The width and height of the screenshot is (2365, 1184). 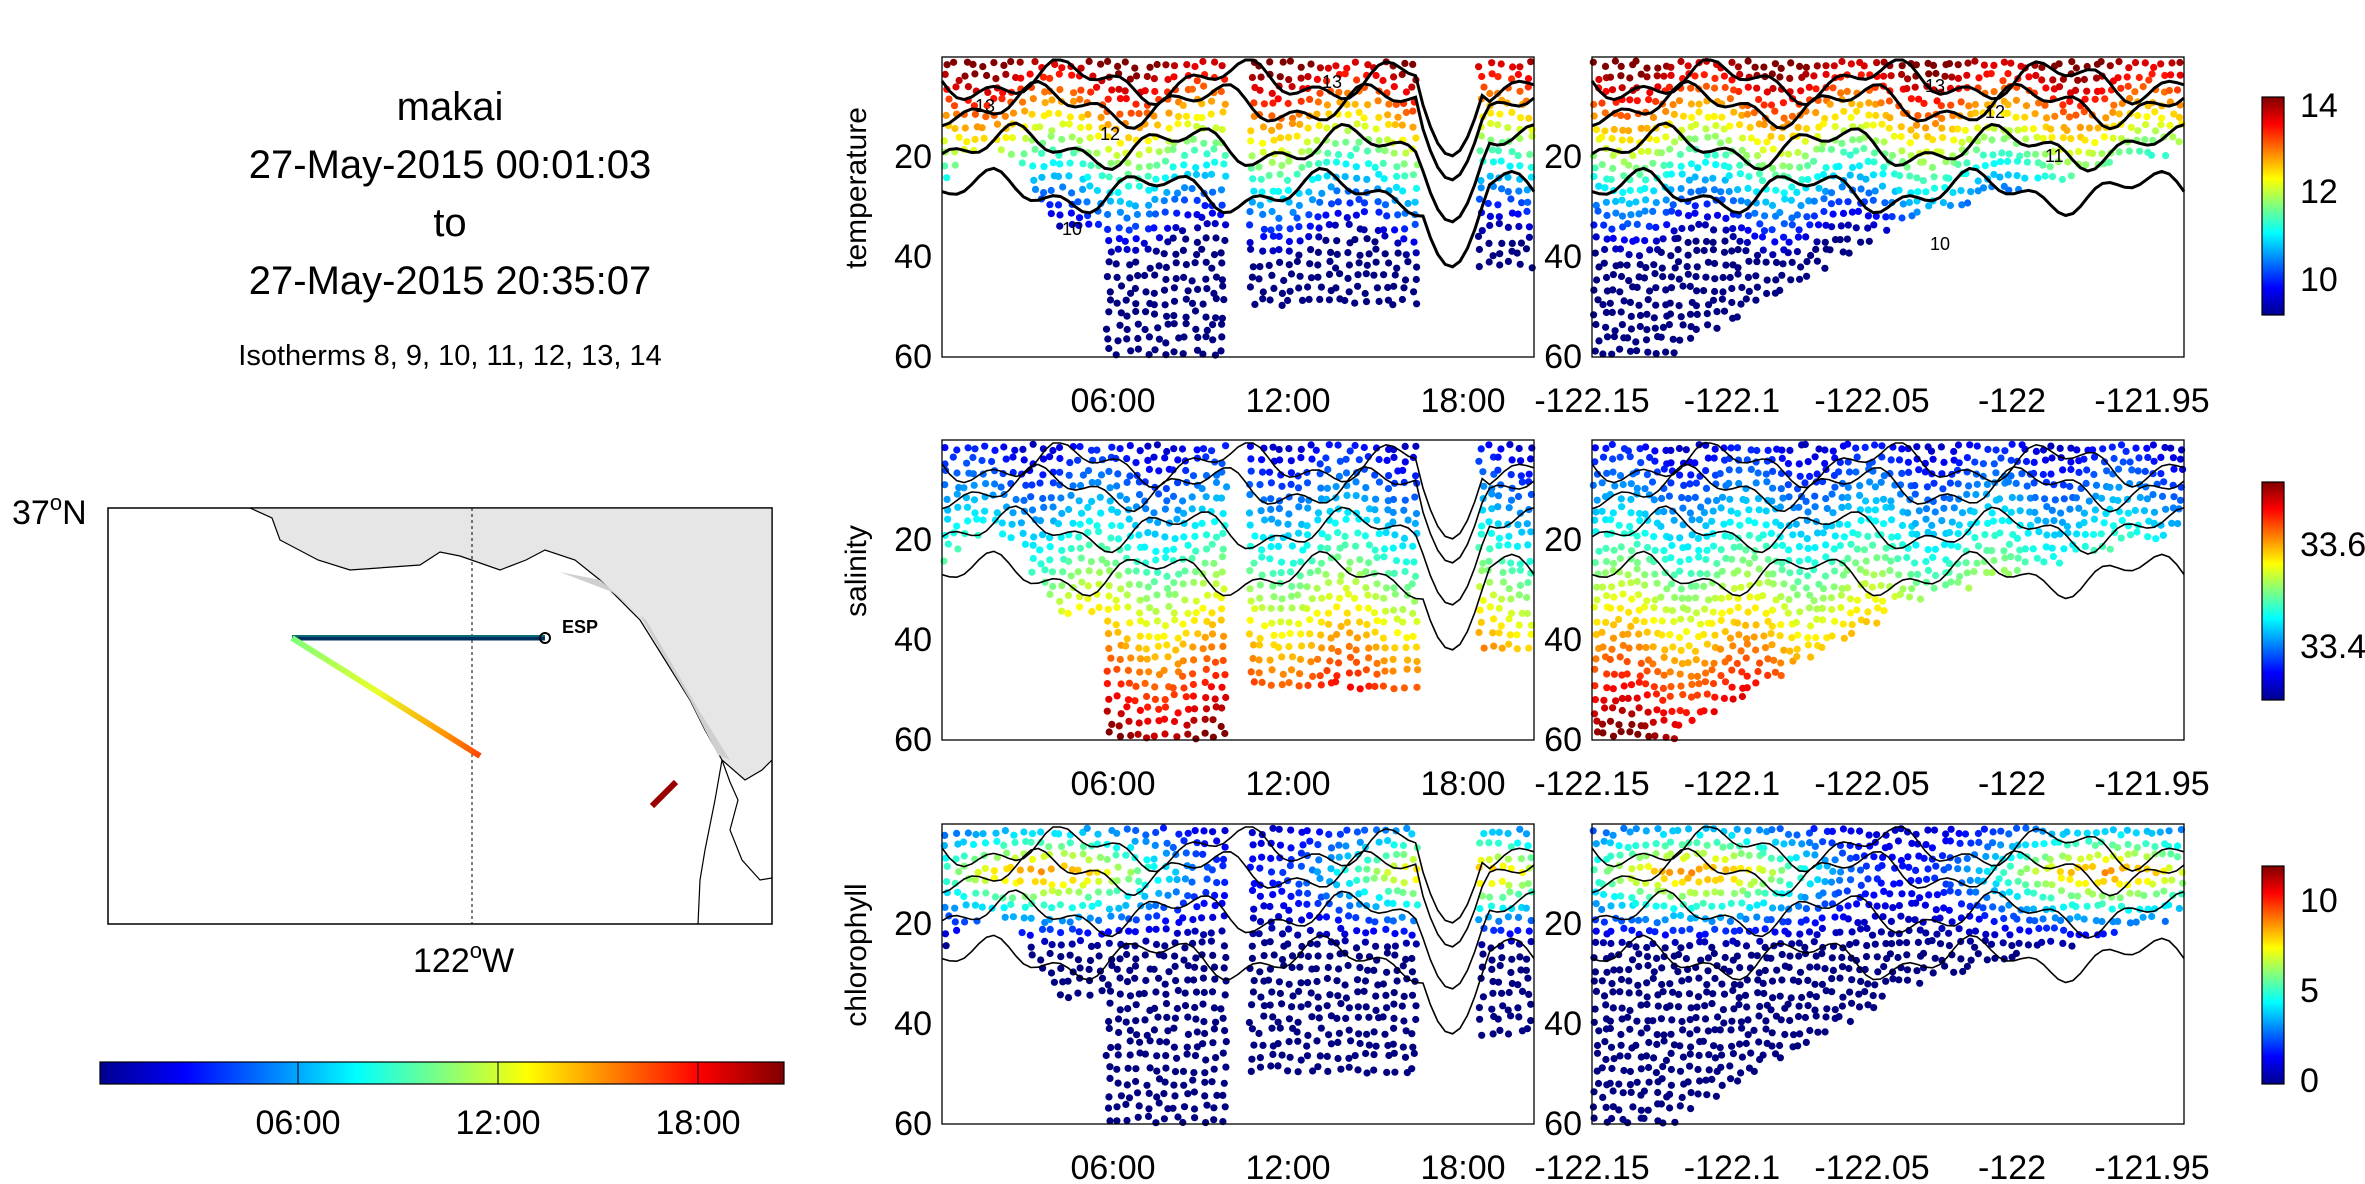 I want to click on isotherms-note: Isotherms 8, 9, 10, 11, 12, 13, 14, so click(x=450, y=356).